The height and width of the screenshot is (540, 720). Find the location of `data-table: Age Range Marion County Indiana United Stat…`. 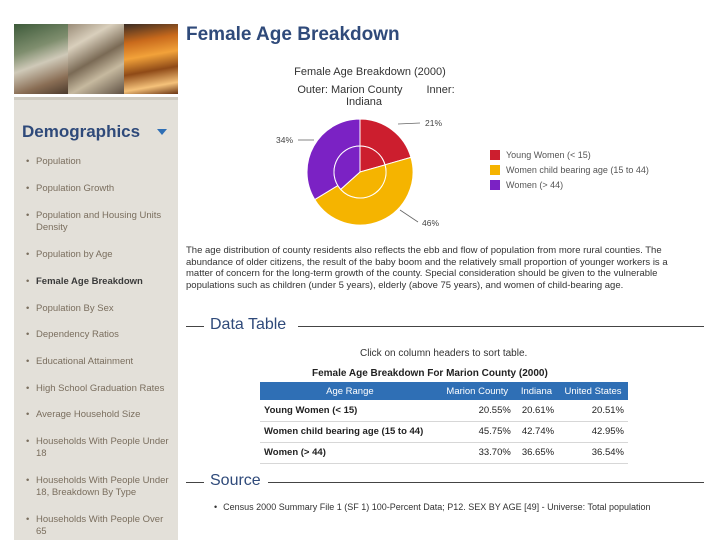

data-table: Age Range Marion County Indiana United Stat… is located at coordinates (444, 423).